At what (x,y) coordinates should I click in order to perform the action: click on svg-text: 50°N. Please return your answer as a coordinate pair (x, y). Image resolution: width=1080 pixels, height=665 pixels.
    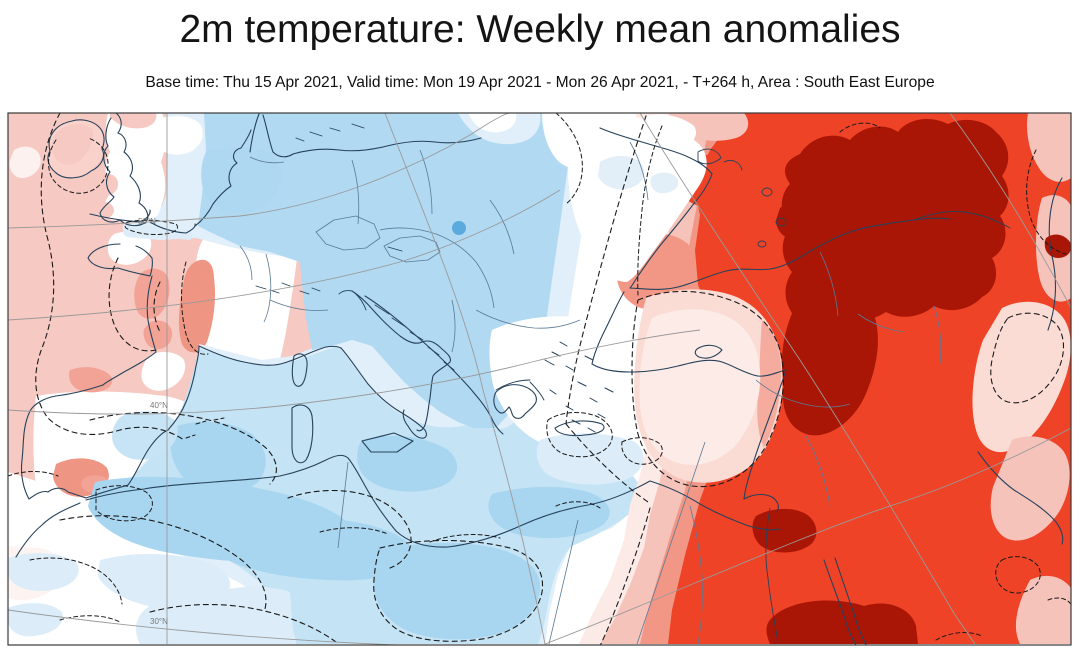
    Looking at the image, I should click on (147, 221).